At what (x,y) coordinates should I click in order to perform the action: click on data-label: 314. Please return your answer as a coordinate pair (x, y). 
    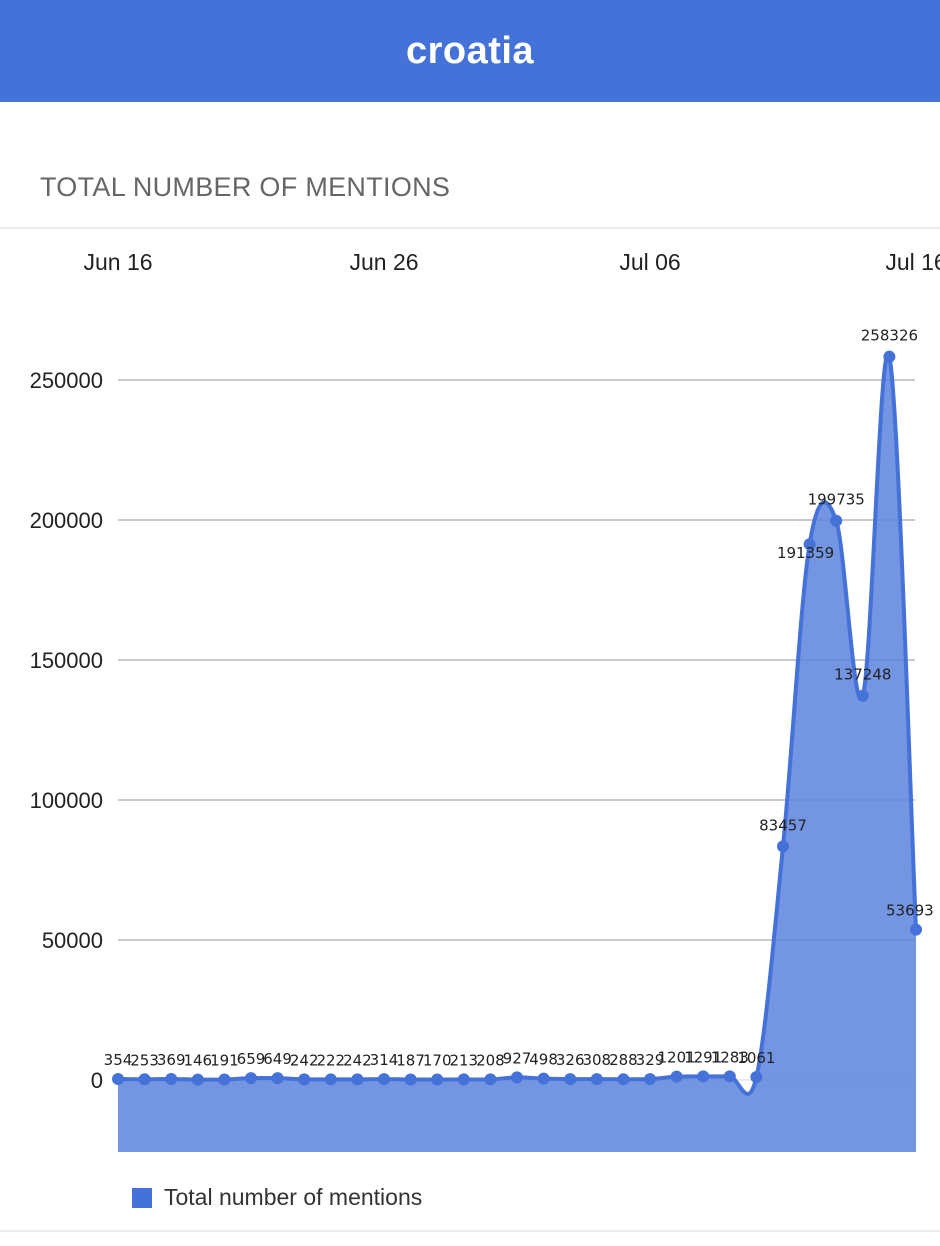
    Looking at the image, I should click on (384, 1060).